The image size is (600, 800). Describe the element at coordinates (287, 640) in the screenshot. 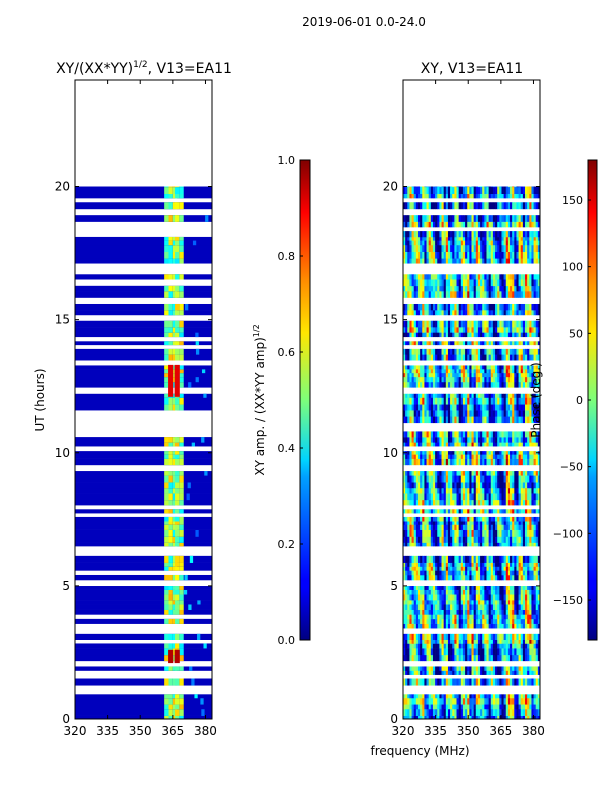

I see `colorbar-tick-label: 0.0` at that location.